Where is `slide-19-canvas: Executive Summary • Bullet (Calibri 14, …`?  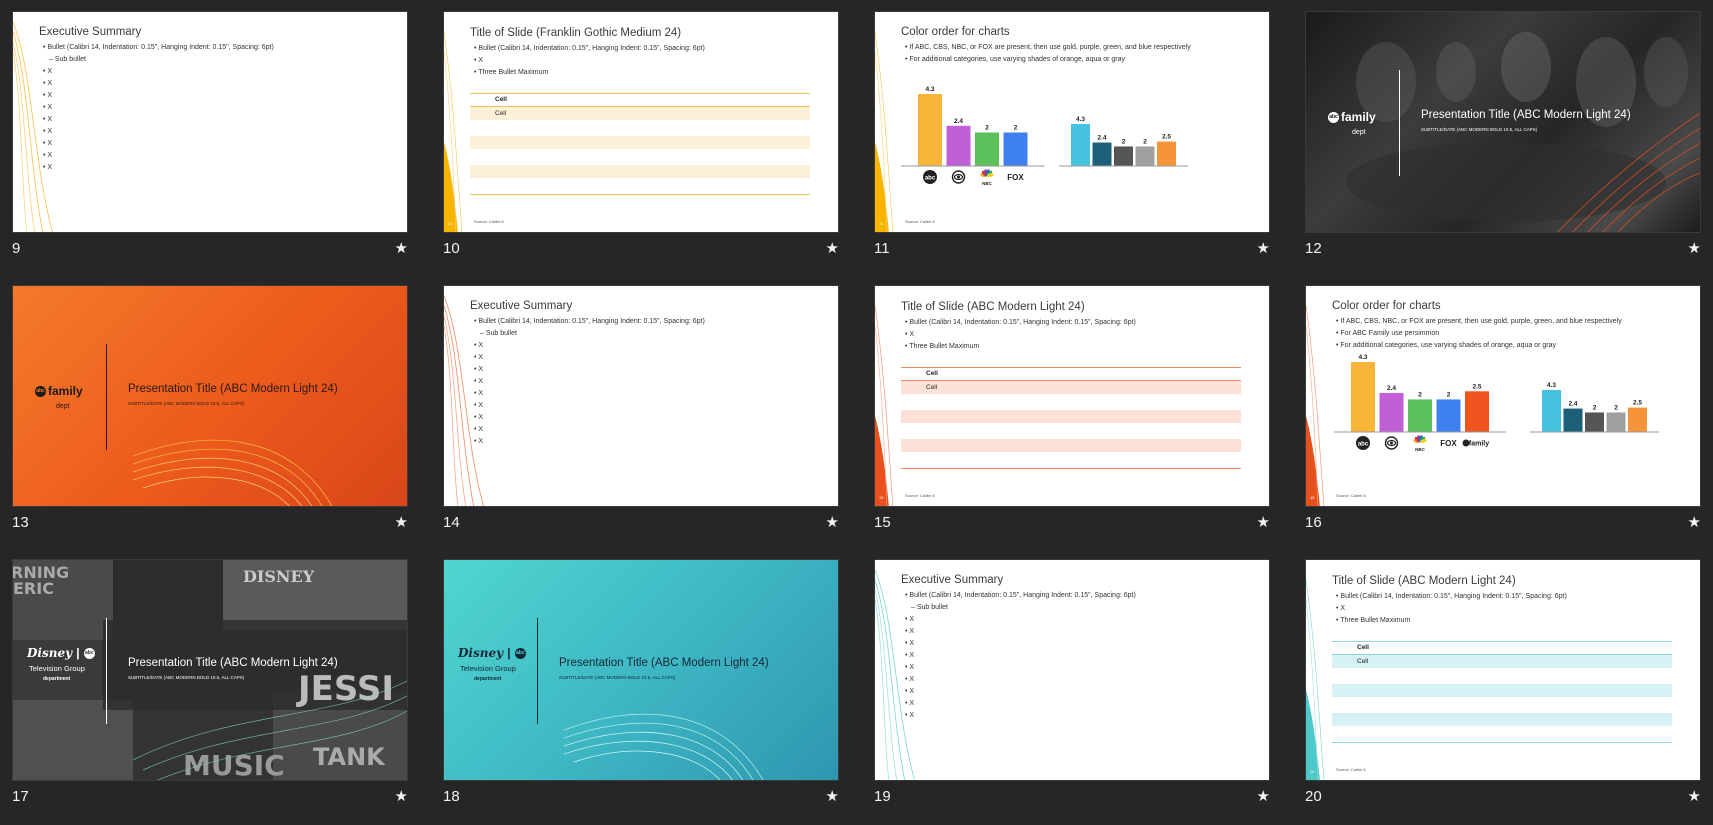
slide-19-canvas: Executive Summary • Bullet (Calibri 14, … is located at coordinates (1072, 670).